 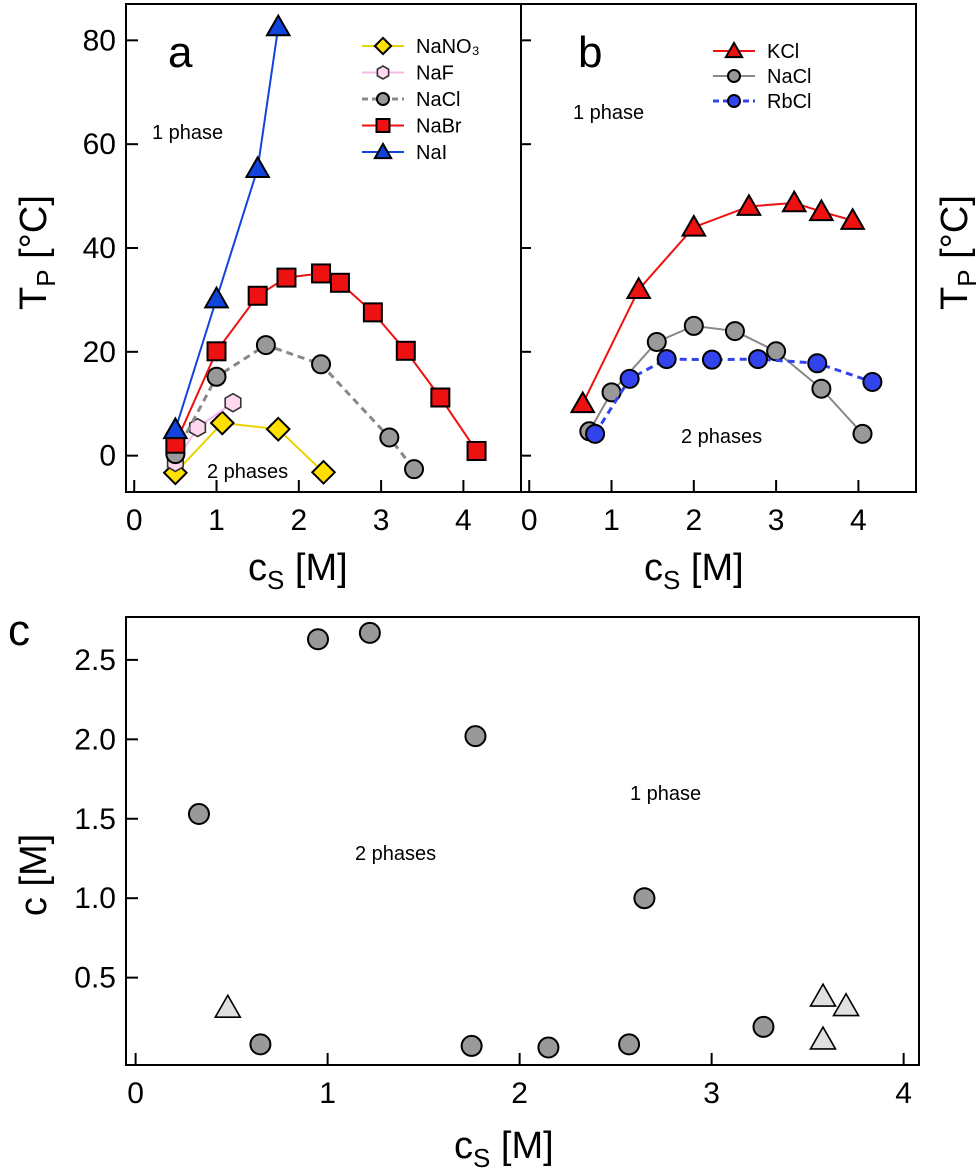 What do you see at coordinates (46, 277) in the screenshot?
I see `tp-sub: P` at bounding box center [46, 277].